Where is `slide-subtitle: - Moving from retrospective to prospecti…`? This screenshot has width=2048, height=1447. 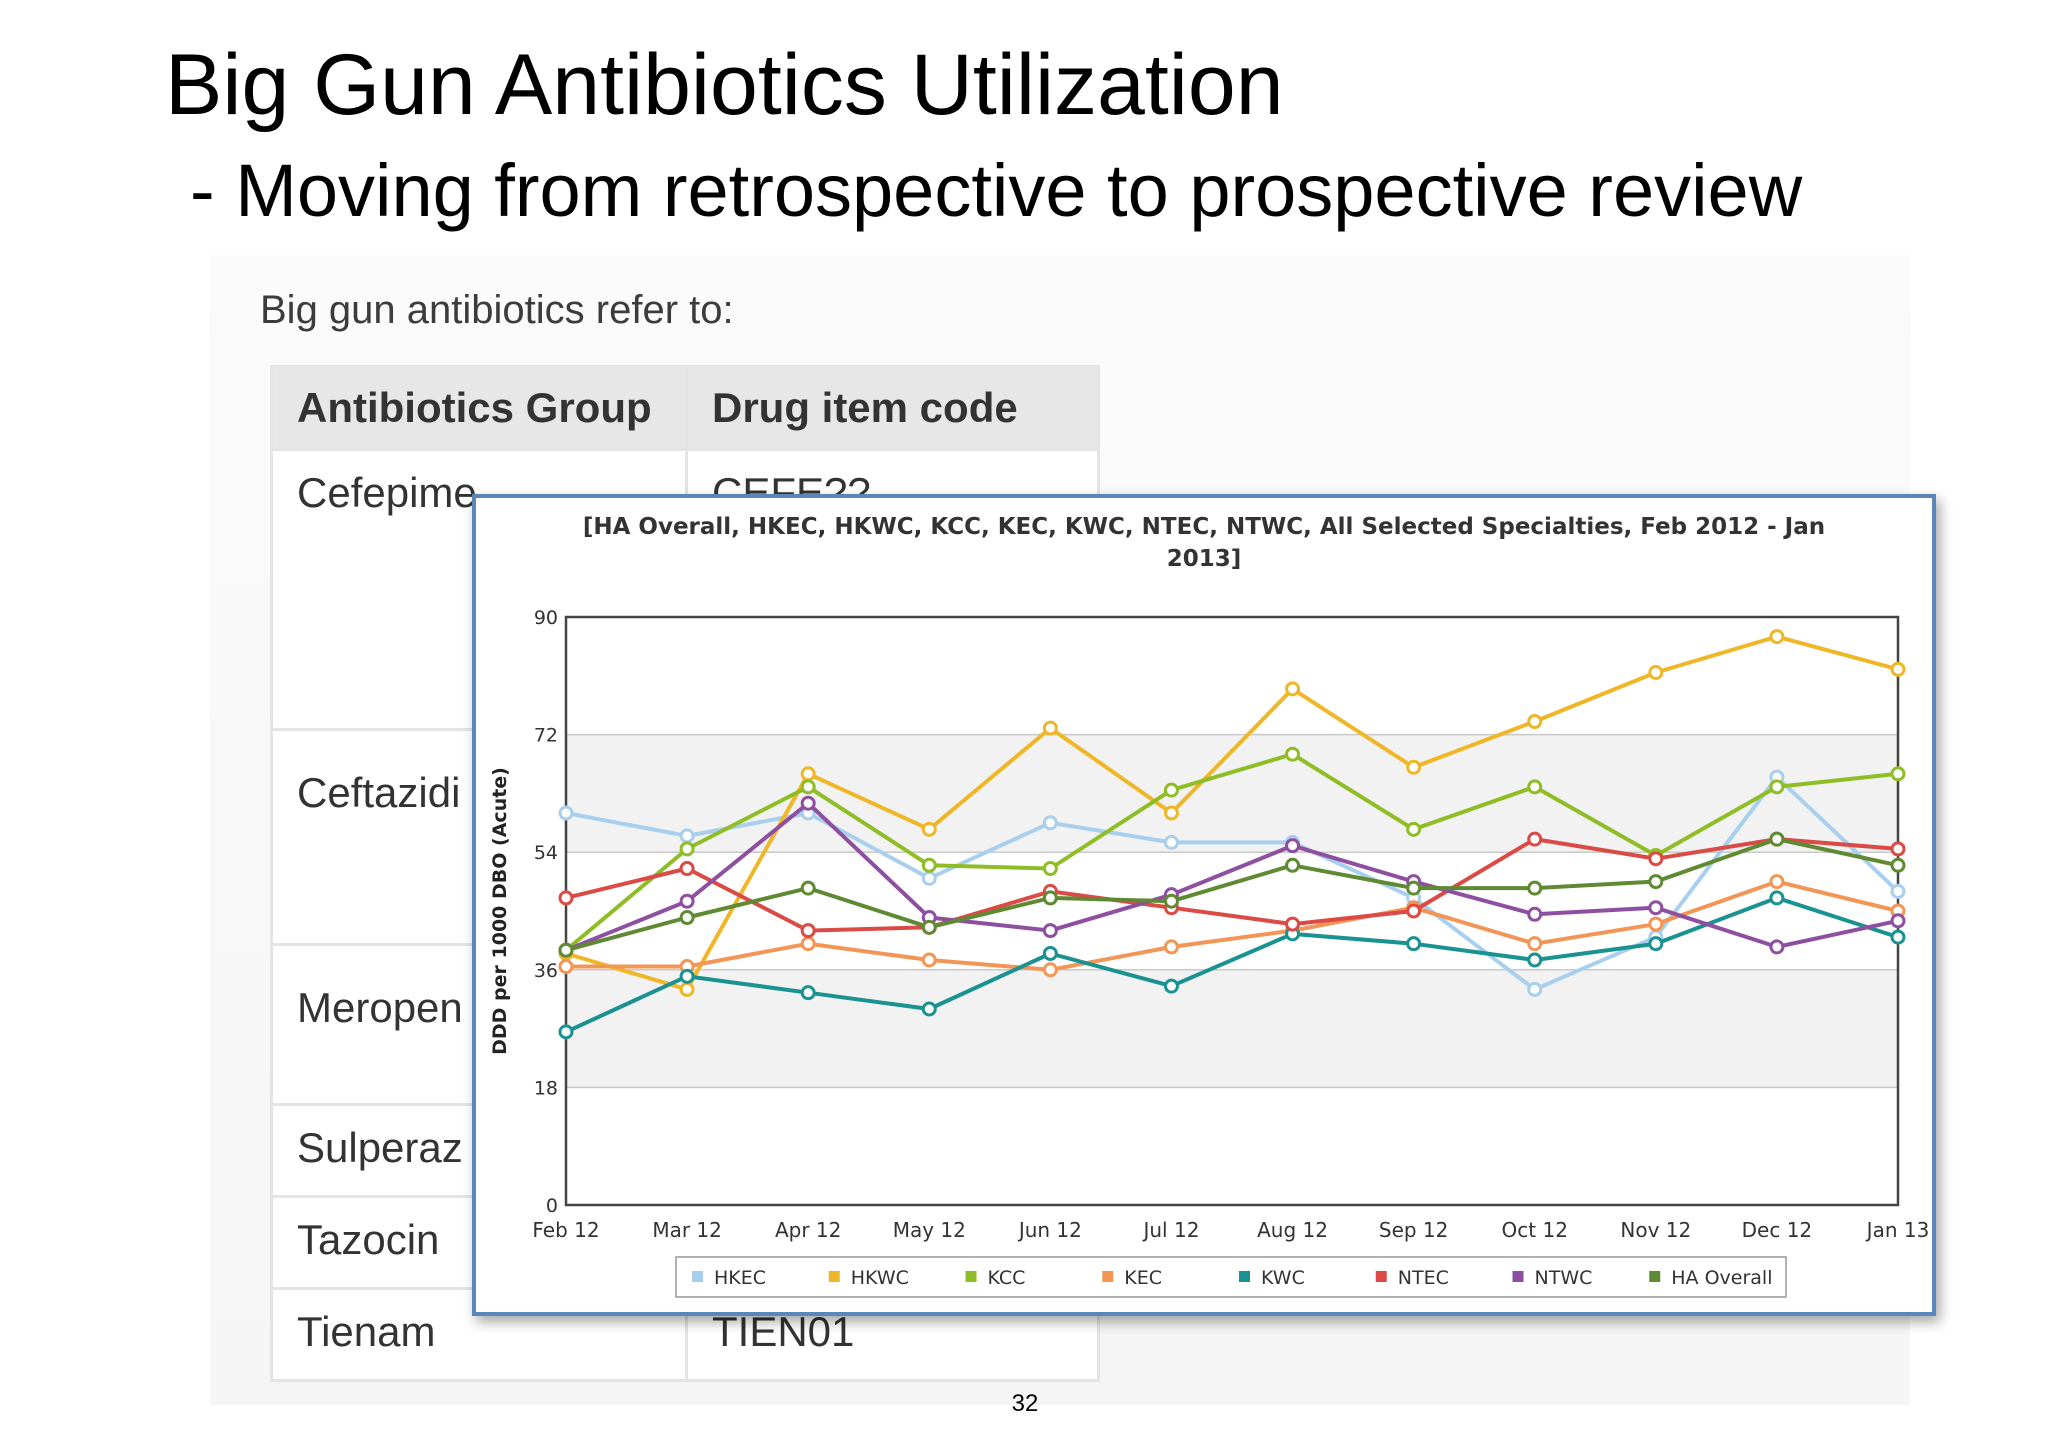 slide-subtitle: - Moving from retrospective to prospecti… is located at coordinates (996, 190).